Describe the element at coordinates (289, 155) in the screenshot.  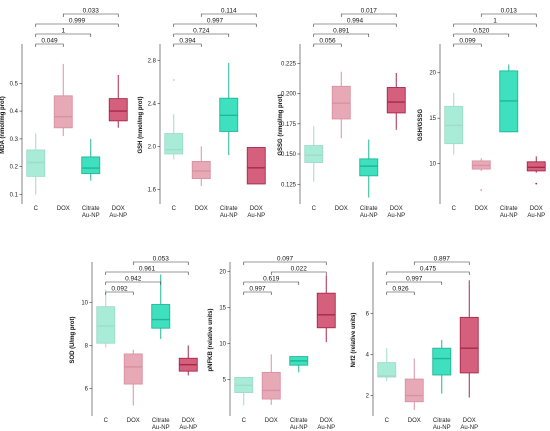
I see `y-tick-label: 0.150` at that location.